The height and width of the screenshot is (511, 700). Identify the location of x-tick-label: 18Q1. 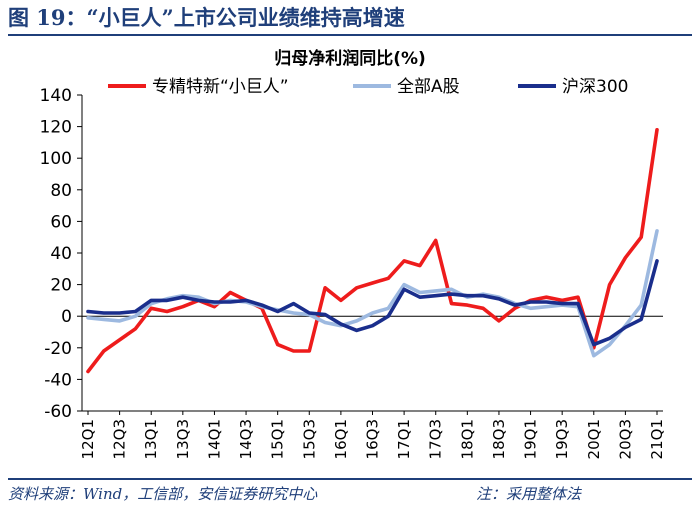
(467, 439).